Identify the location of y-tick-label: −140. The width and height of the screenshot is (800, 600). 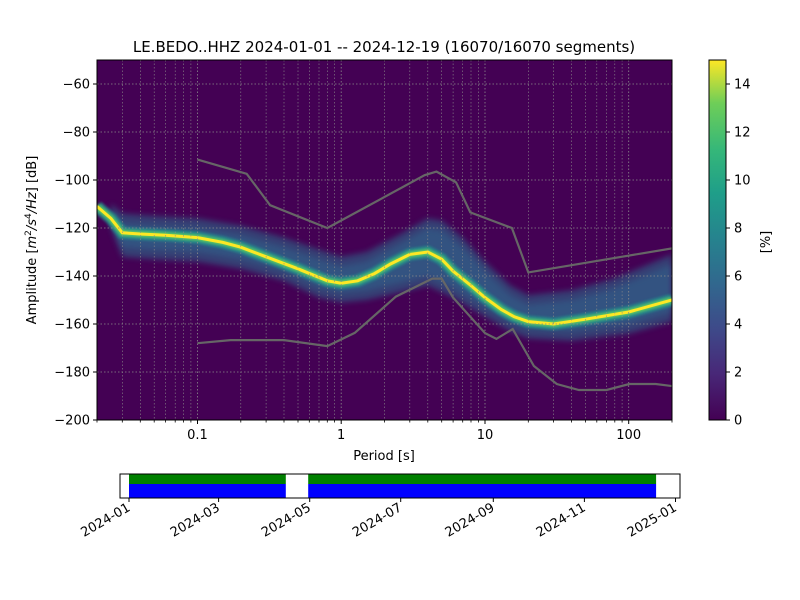
(72, 277).